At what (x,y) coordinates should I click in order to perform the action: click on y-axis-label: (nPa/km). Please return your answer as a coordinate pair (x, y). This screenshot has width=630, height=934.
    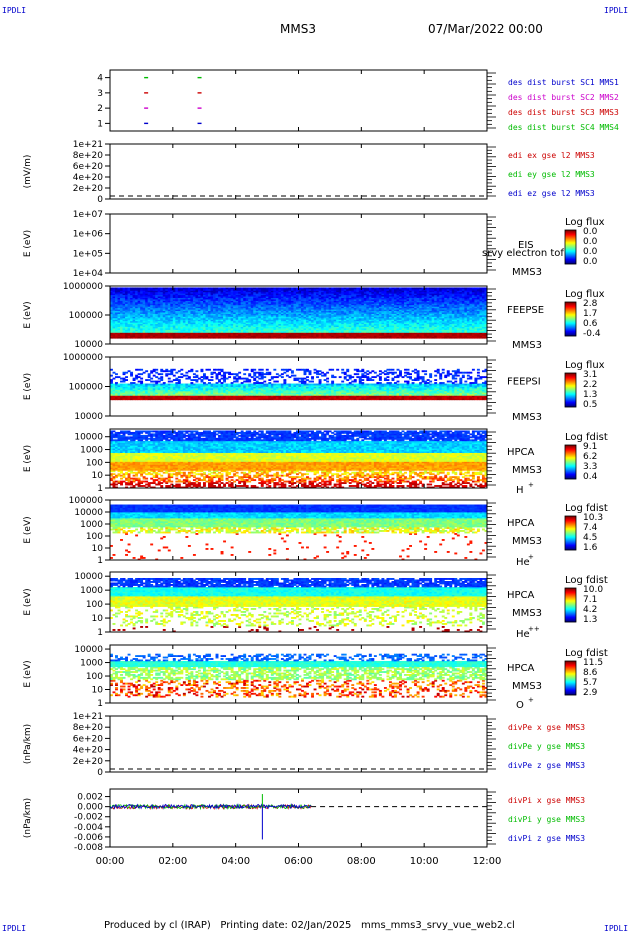
    Looking at the image, I should click on (28, 744).